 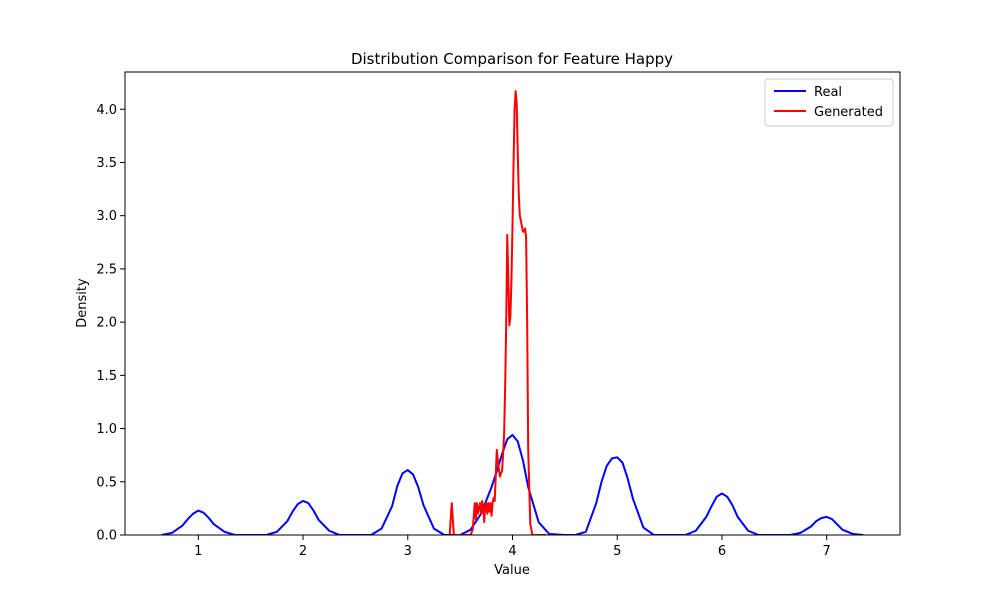 I want to click on y-tick-label: 0.0, so click(x=106, y=536).